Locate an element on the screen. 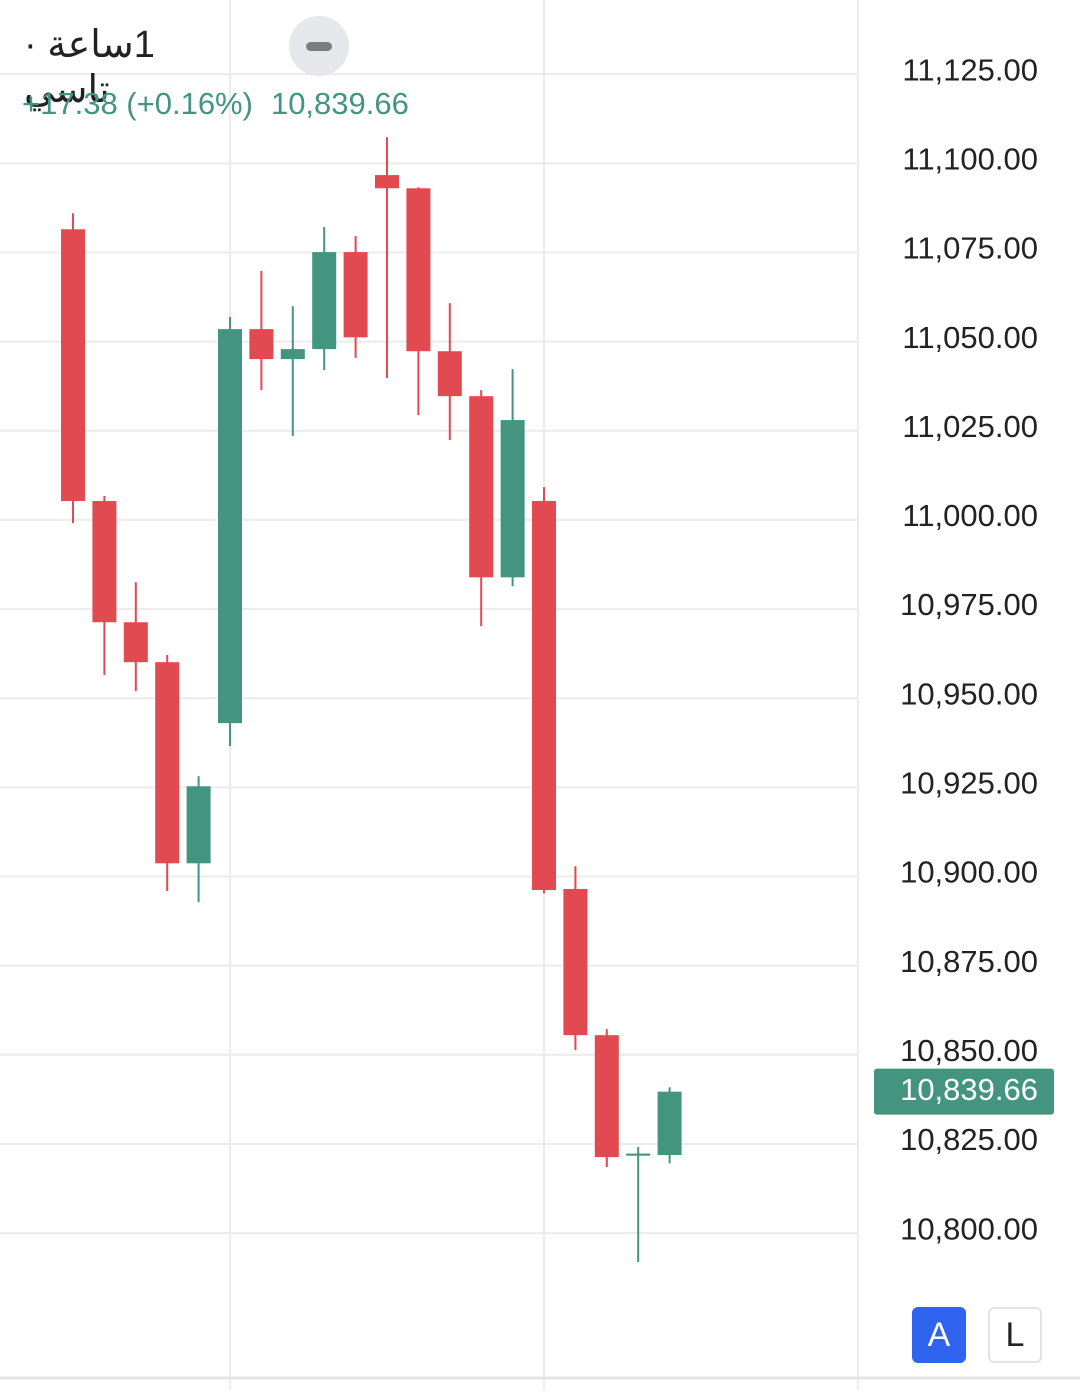 This screenshot has width=1080, height=1394. price-change: +17.38 (+0.16%) is located at coordinates (137, 103).